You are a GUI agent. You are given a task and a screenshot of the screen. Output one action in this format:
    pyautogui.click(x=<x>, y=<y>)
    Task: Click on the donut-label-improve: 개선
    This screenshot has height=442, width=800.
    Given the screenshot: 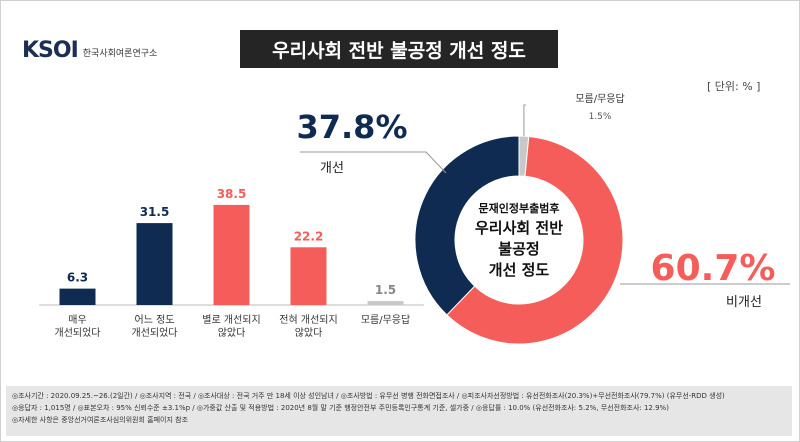 What is the action you would take?
    pyautogui.click(x=332, y=168)
    